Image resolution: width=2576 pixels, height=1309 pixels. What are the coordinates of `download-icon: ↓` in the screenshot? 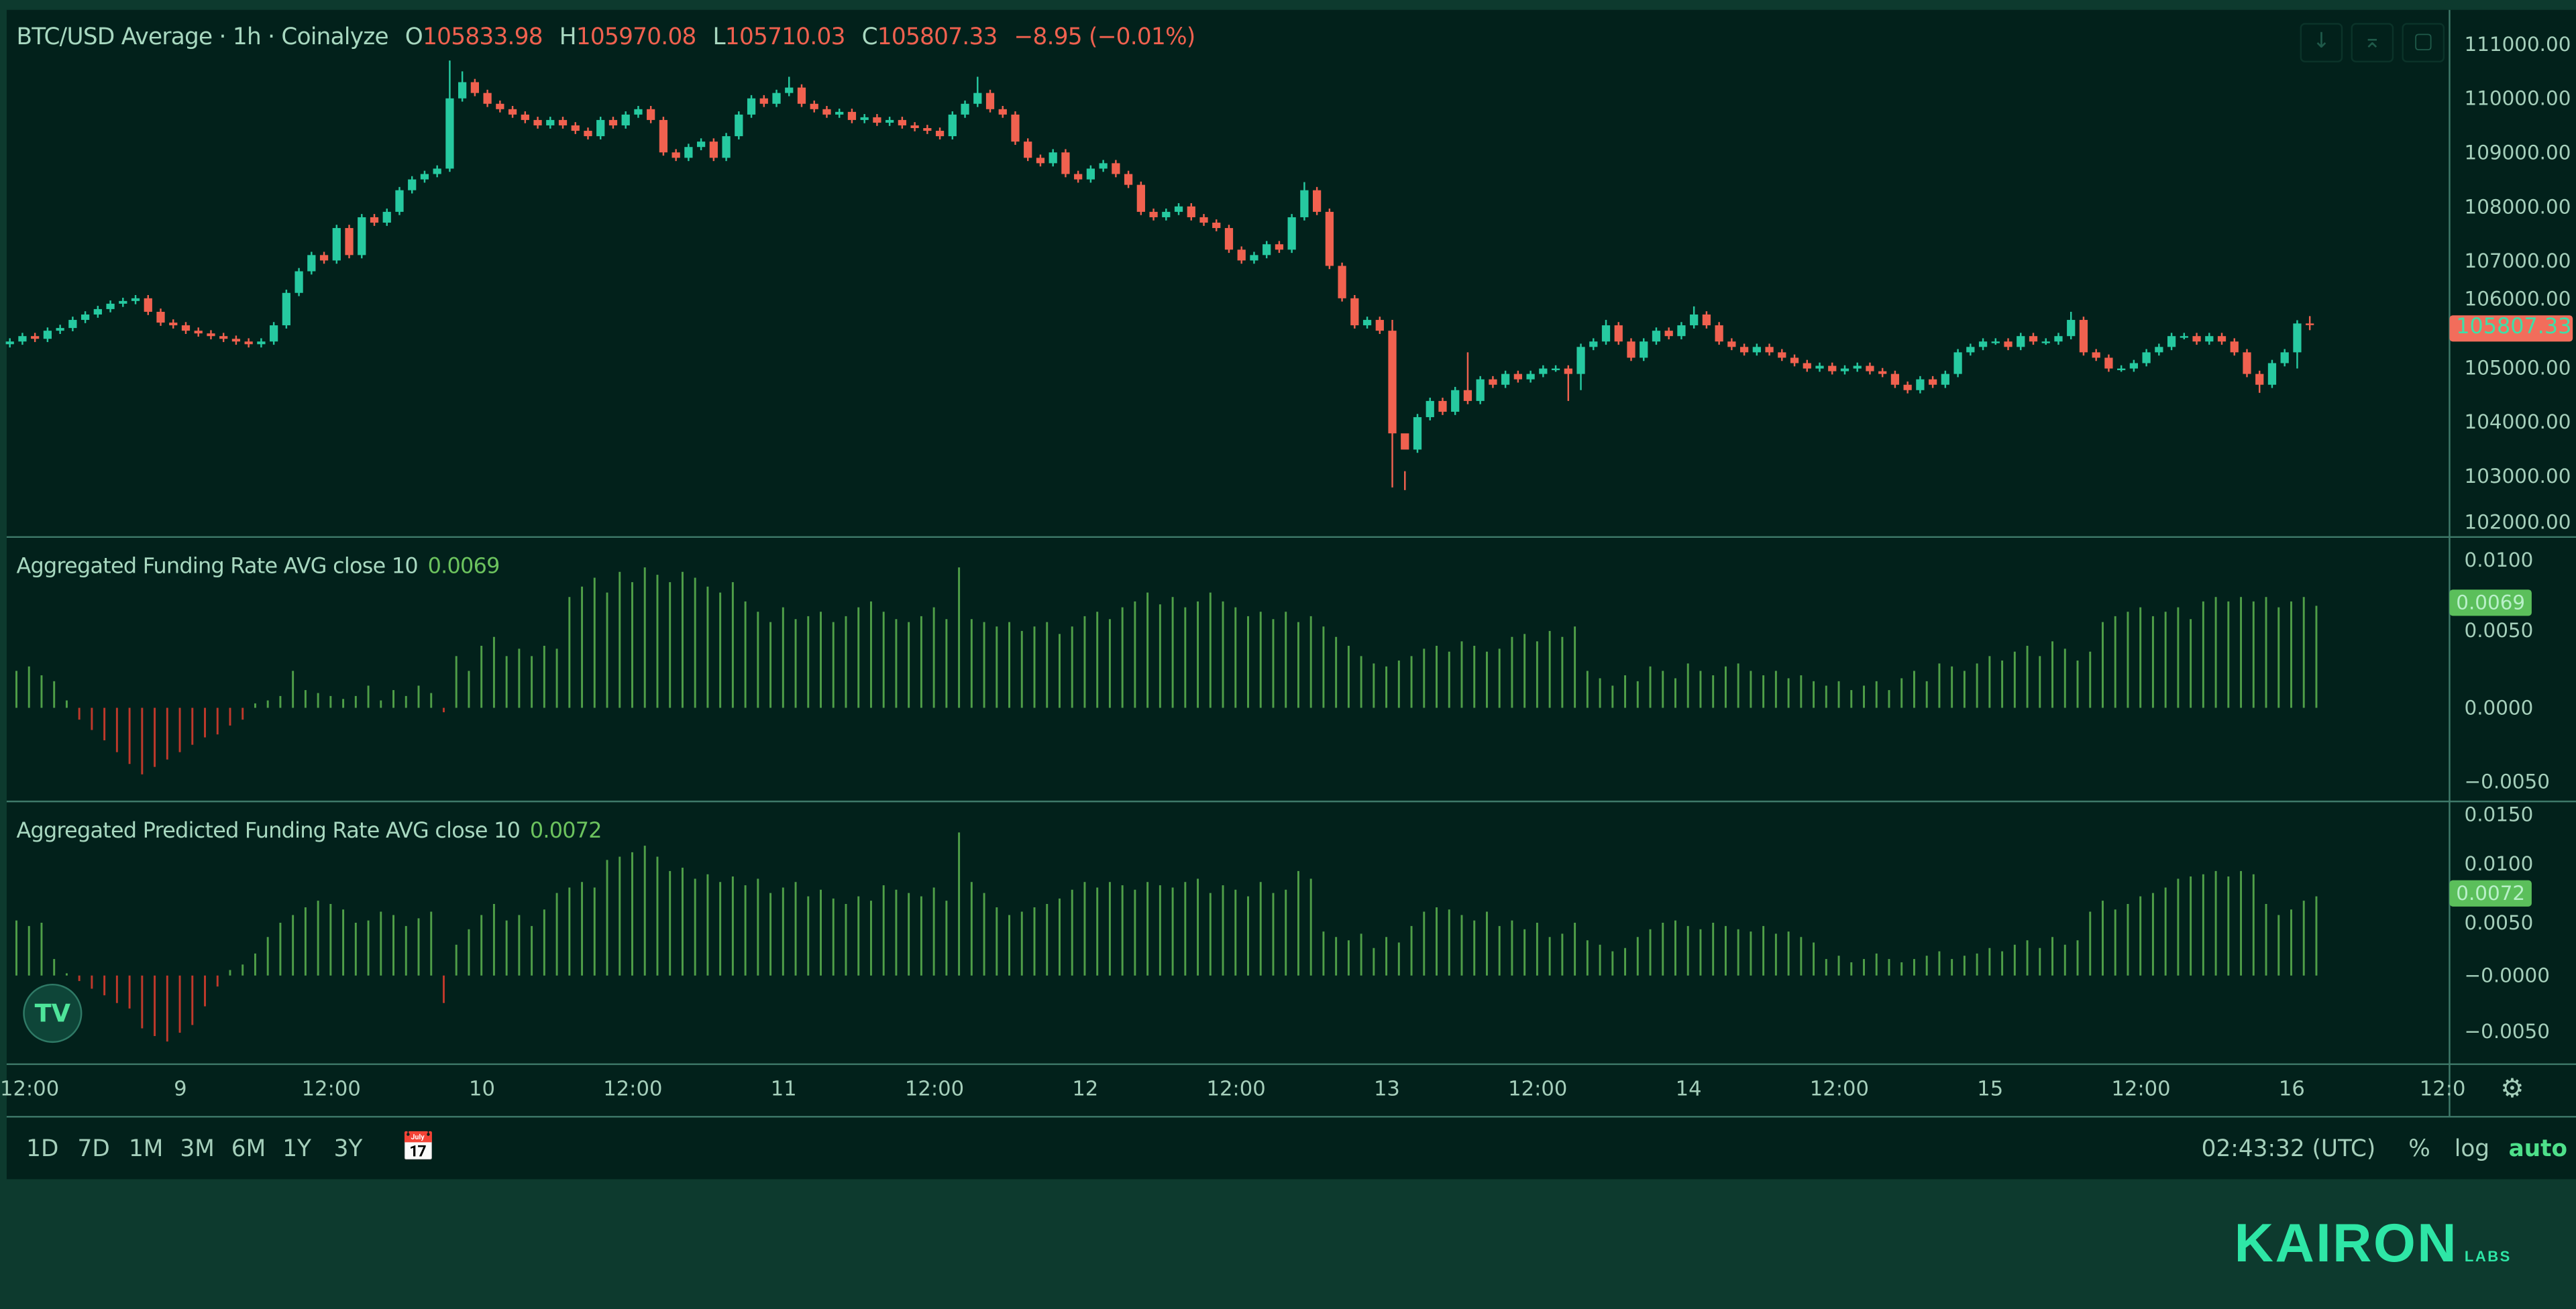 It's located at (2321, 43).